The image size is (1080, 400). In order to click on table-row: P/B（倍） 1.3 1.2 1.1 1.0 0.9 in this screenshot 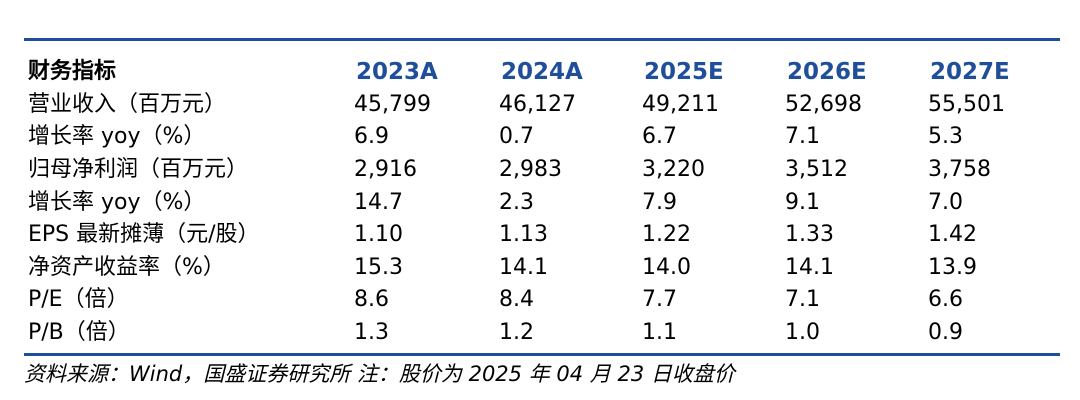, I will do `click(543, 333)`.